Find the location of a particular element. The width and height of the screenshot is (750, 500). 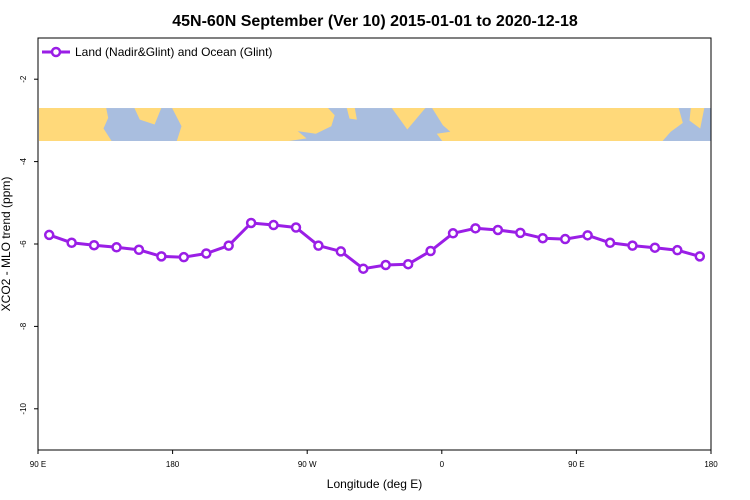

x-axis-ticks: 90 E 180 90 W 0 90 E 180 is located at coordinates (374, 459).